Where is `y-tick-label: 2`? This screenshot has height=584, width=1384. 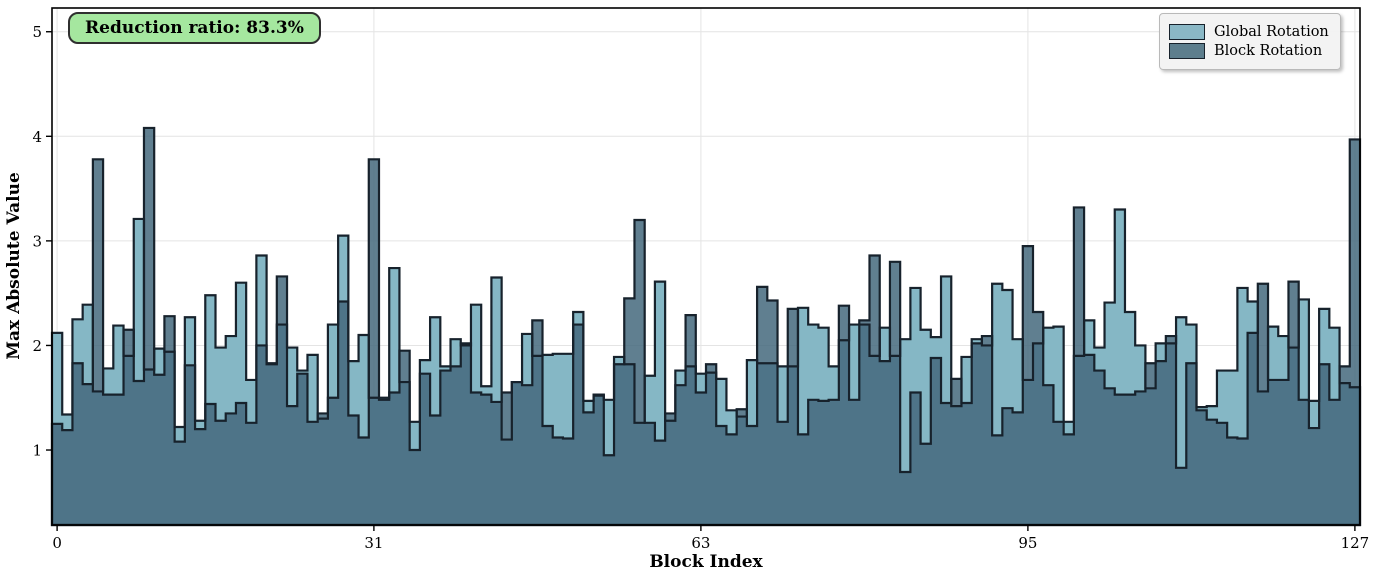
y-tick-label: 2 is located at coordinates (37, 346).